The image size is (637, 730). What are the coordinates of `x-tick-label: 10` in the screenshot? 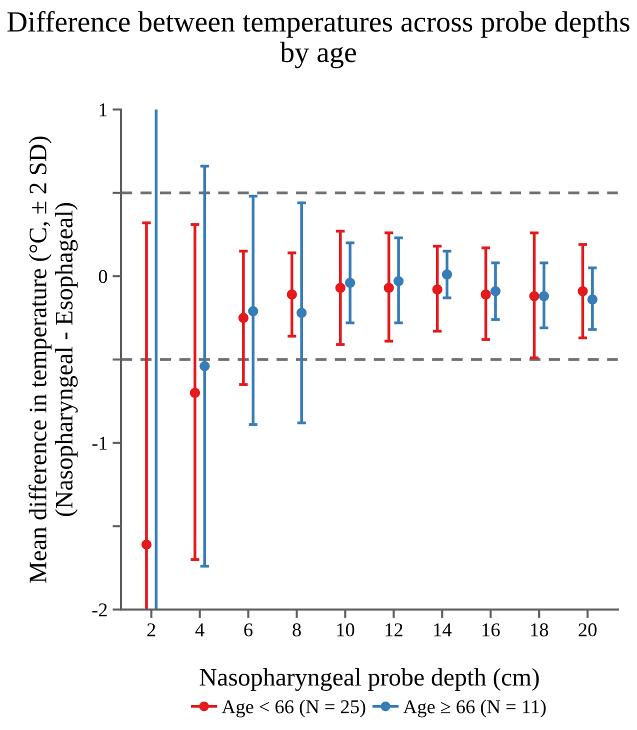 It's located at (345, 629).